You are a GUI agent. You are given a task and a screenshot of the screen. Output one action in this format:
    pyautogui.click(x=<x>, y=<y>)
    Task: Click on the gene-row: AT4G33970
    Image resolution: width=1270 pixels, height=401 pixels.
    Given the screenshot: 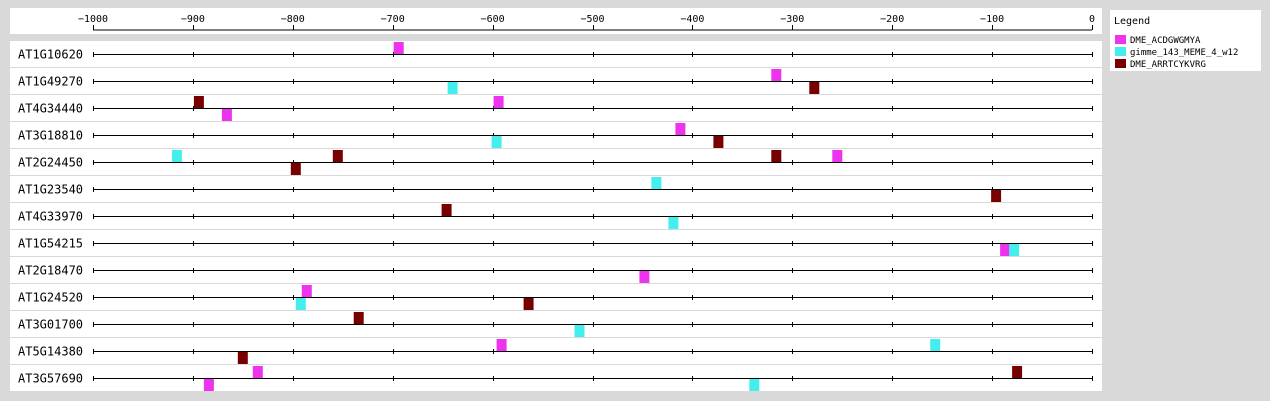 What is the action you would take?
    pyautogui.click(x=556, y=216)
    